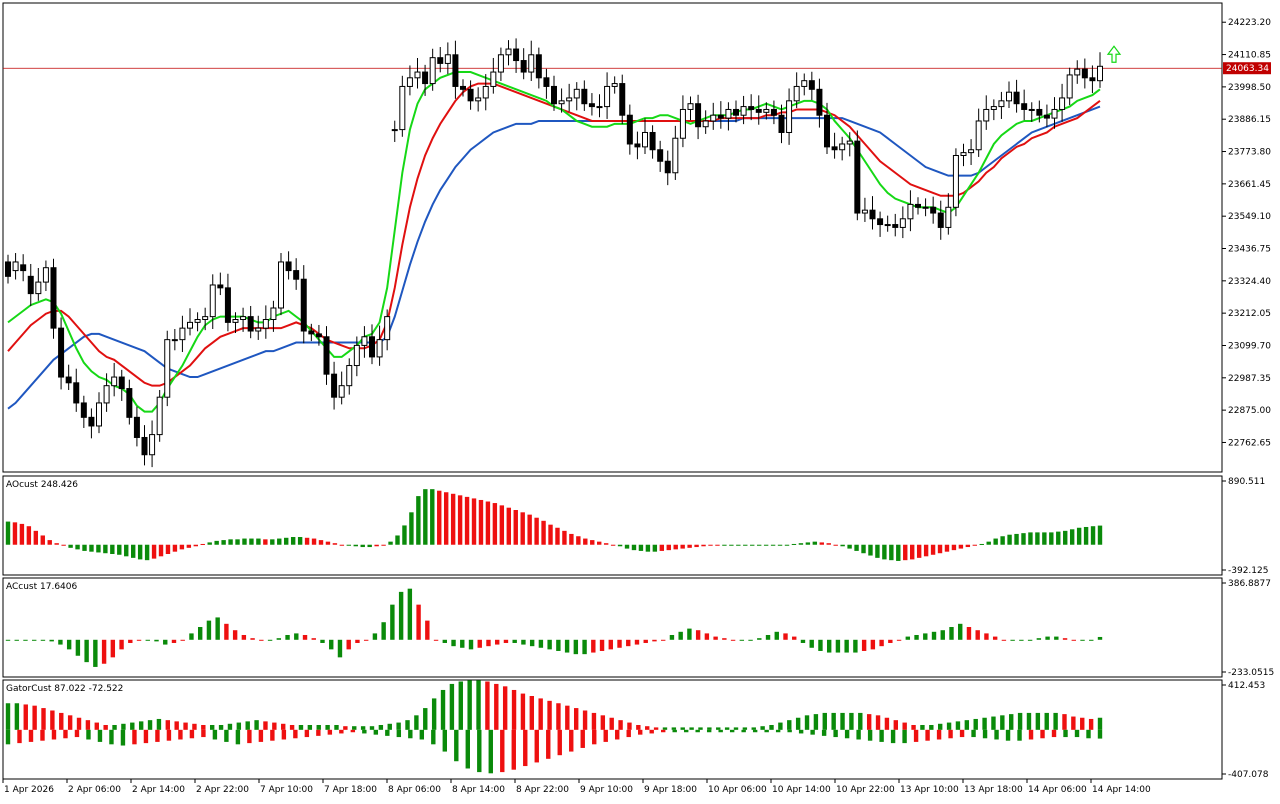  I want to click on gator-y-min-label: -407.078, so click(1248, 775).